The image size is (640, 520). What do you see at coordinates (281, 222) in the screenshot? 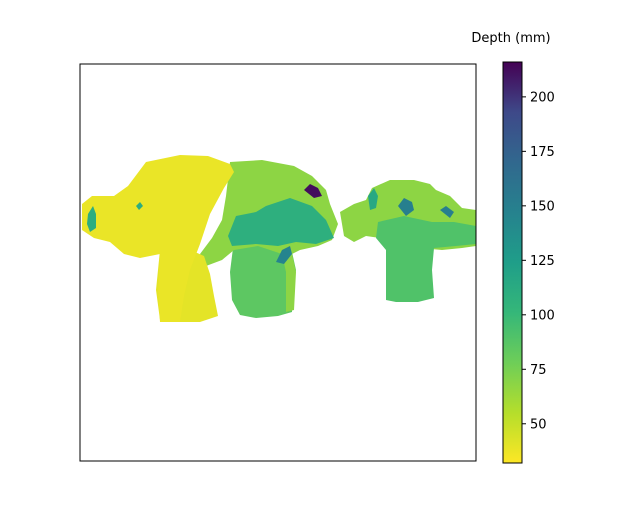
I see `region-middle-monkey-teal` at bounding box center [281, 222].